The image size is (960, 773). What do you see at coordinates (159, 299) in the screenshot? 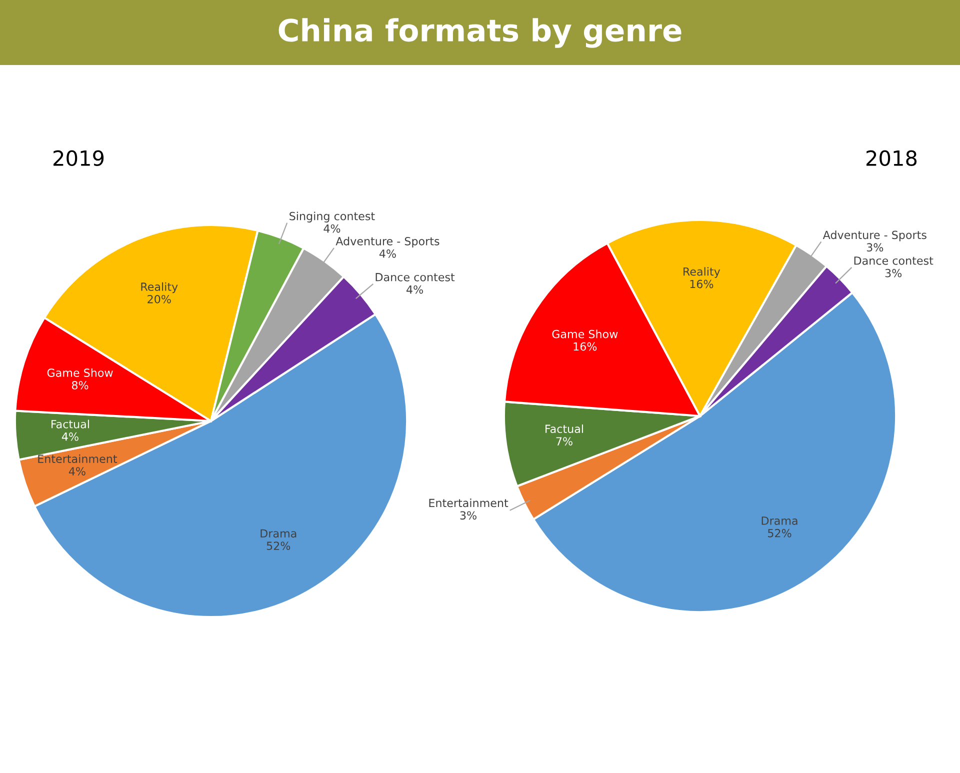
I see `data-label: 20%` at bounding box center [159, 299].